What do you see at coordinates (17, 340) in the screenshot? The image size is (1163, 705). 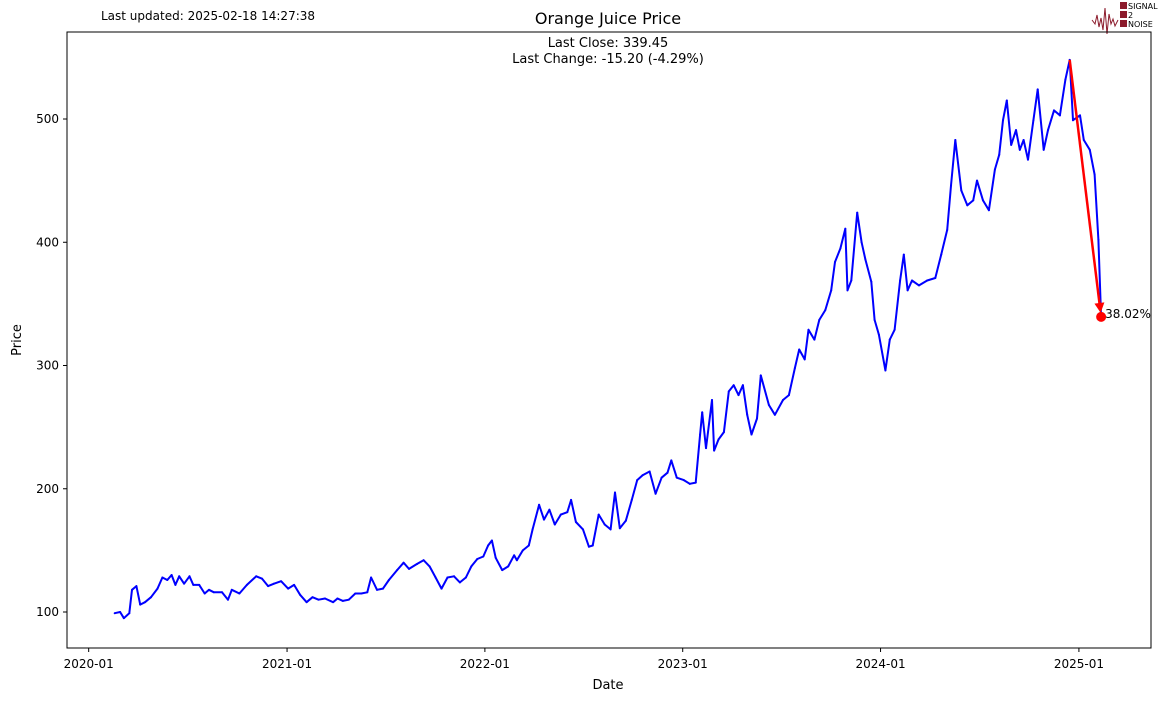 I see `y-axis-label: Price` at bounding box center [17, 340].